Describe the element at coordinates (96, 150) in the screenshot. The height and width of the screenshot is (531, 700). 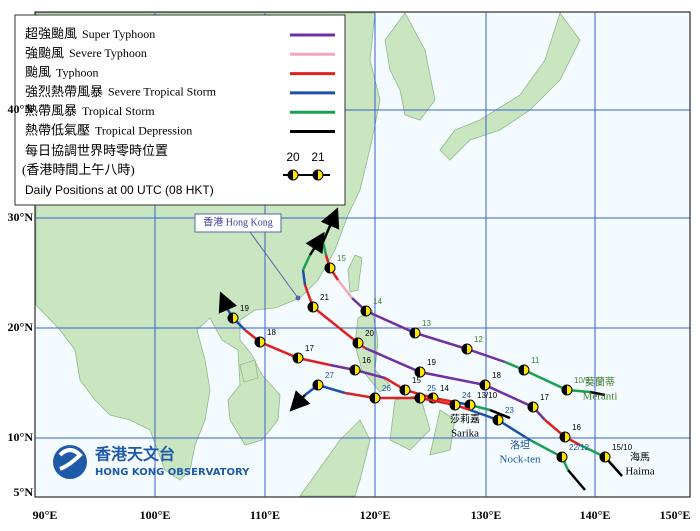
I see `legend-daily-zh: 每日協調世界時零時位置` at that location.